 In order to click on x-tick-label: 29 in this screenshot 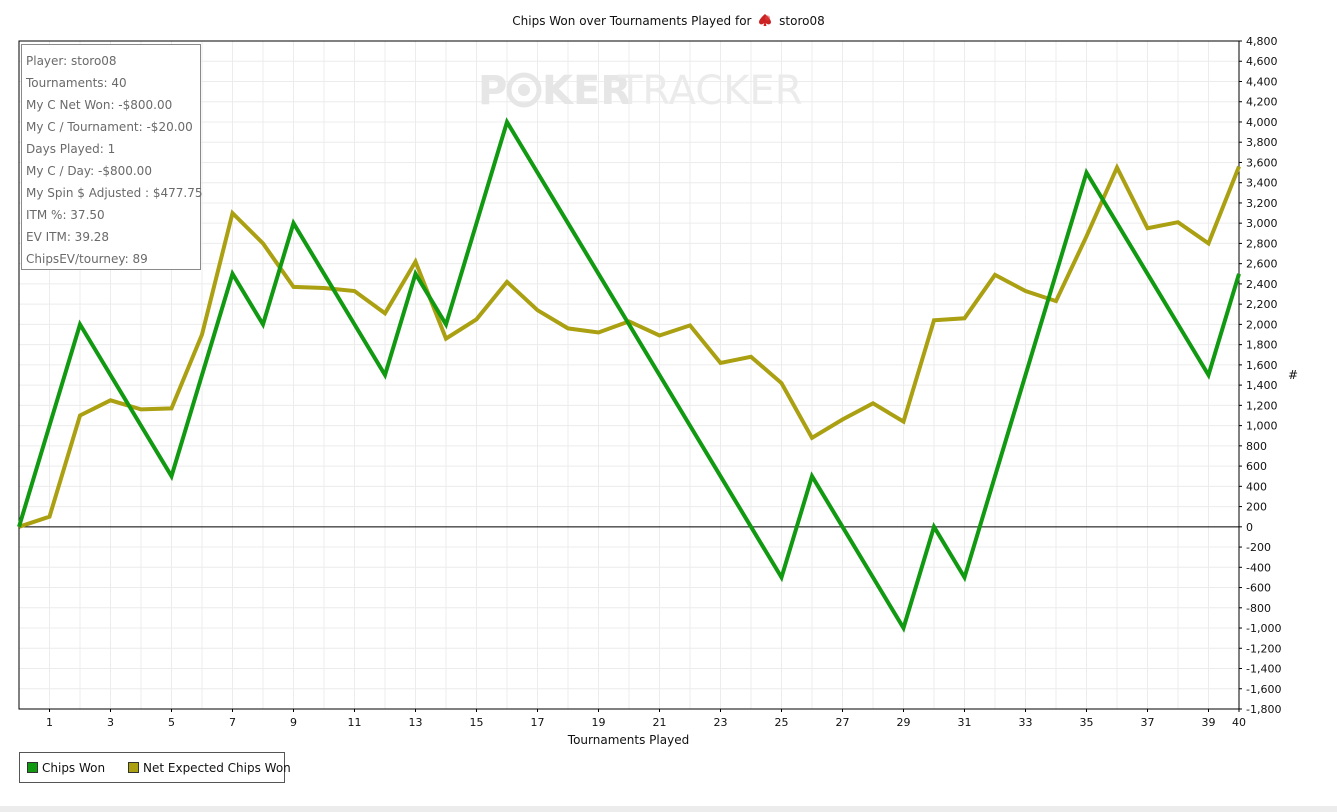, I will do `click(904, 722)`.